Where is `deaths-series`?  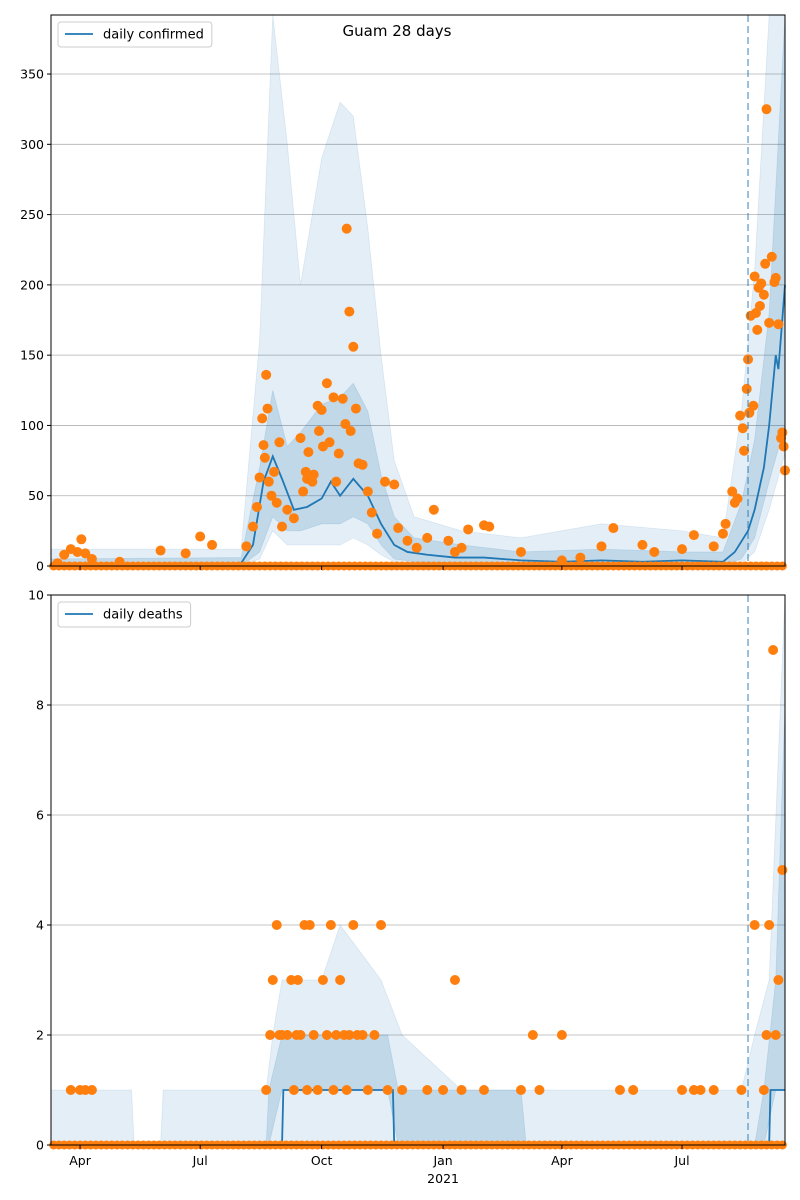
deaths-series is located at coordinates (418, 1117).